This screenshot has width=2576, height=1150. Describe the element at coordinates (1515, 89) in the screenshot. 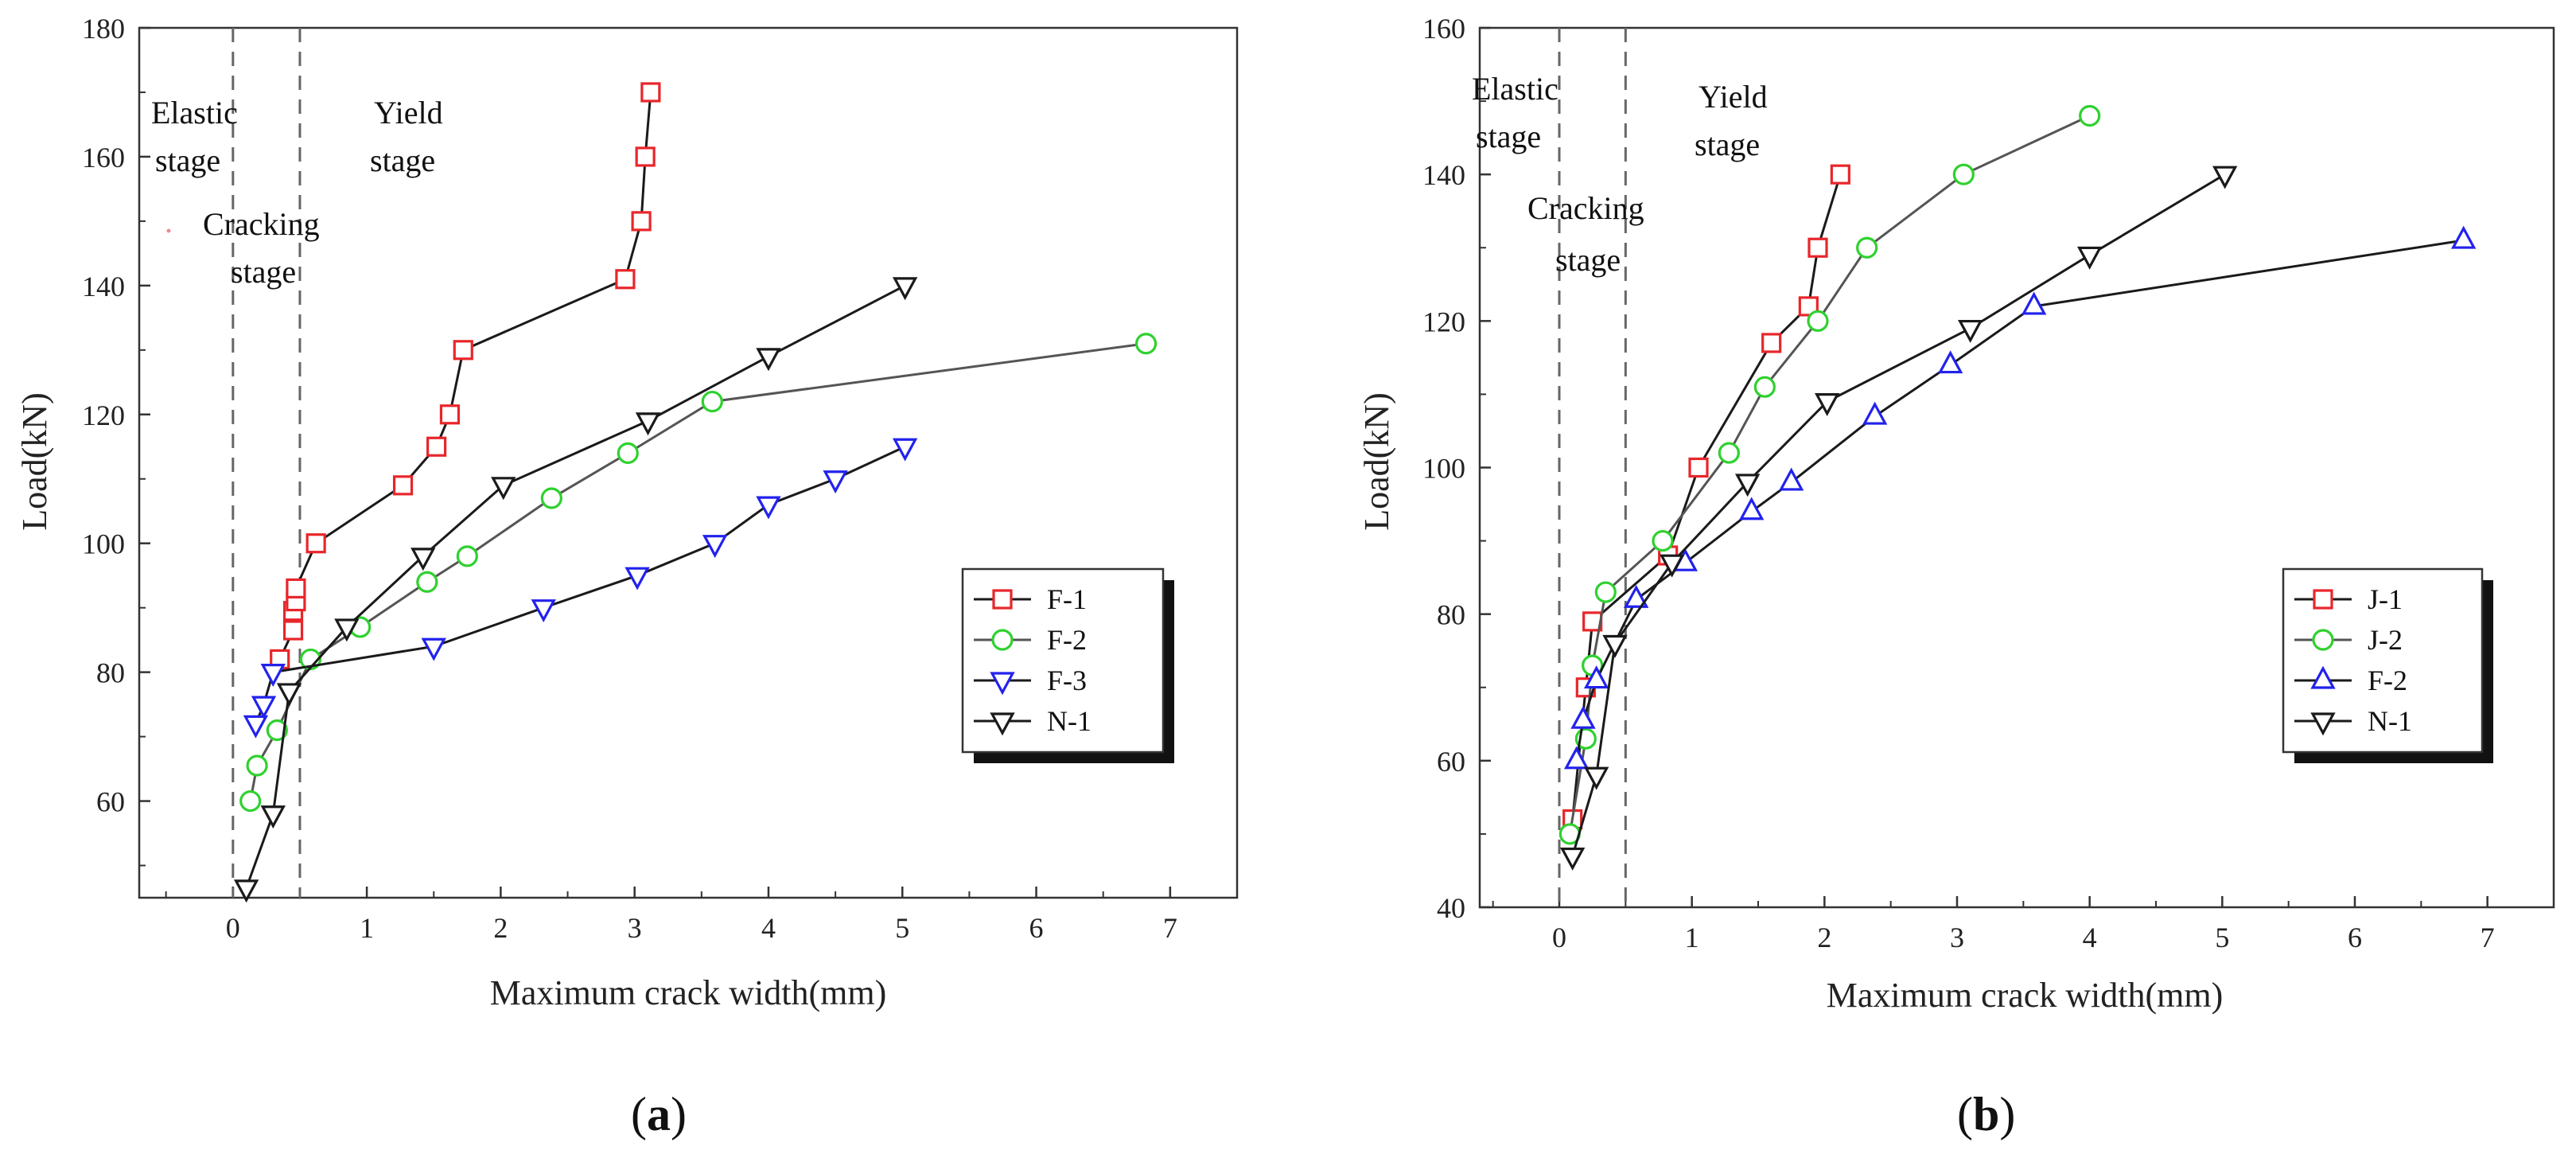

I see `stage-label-elastic: Elastic` at that location.